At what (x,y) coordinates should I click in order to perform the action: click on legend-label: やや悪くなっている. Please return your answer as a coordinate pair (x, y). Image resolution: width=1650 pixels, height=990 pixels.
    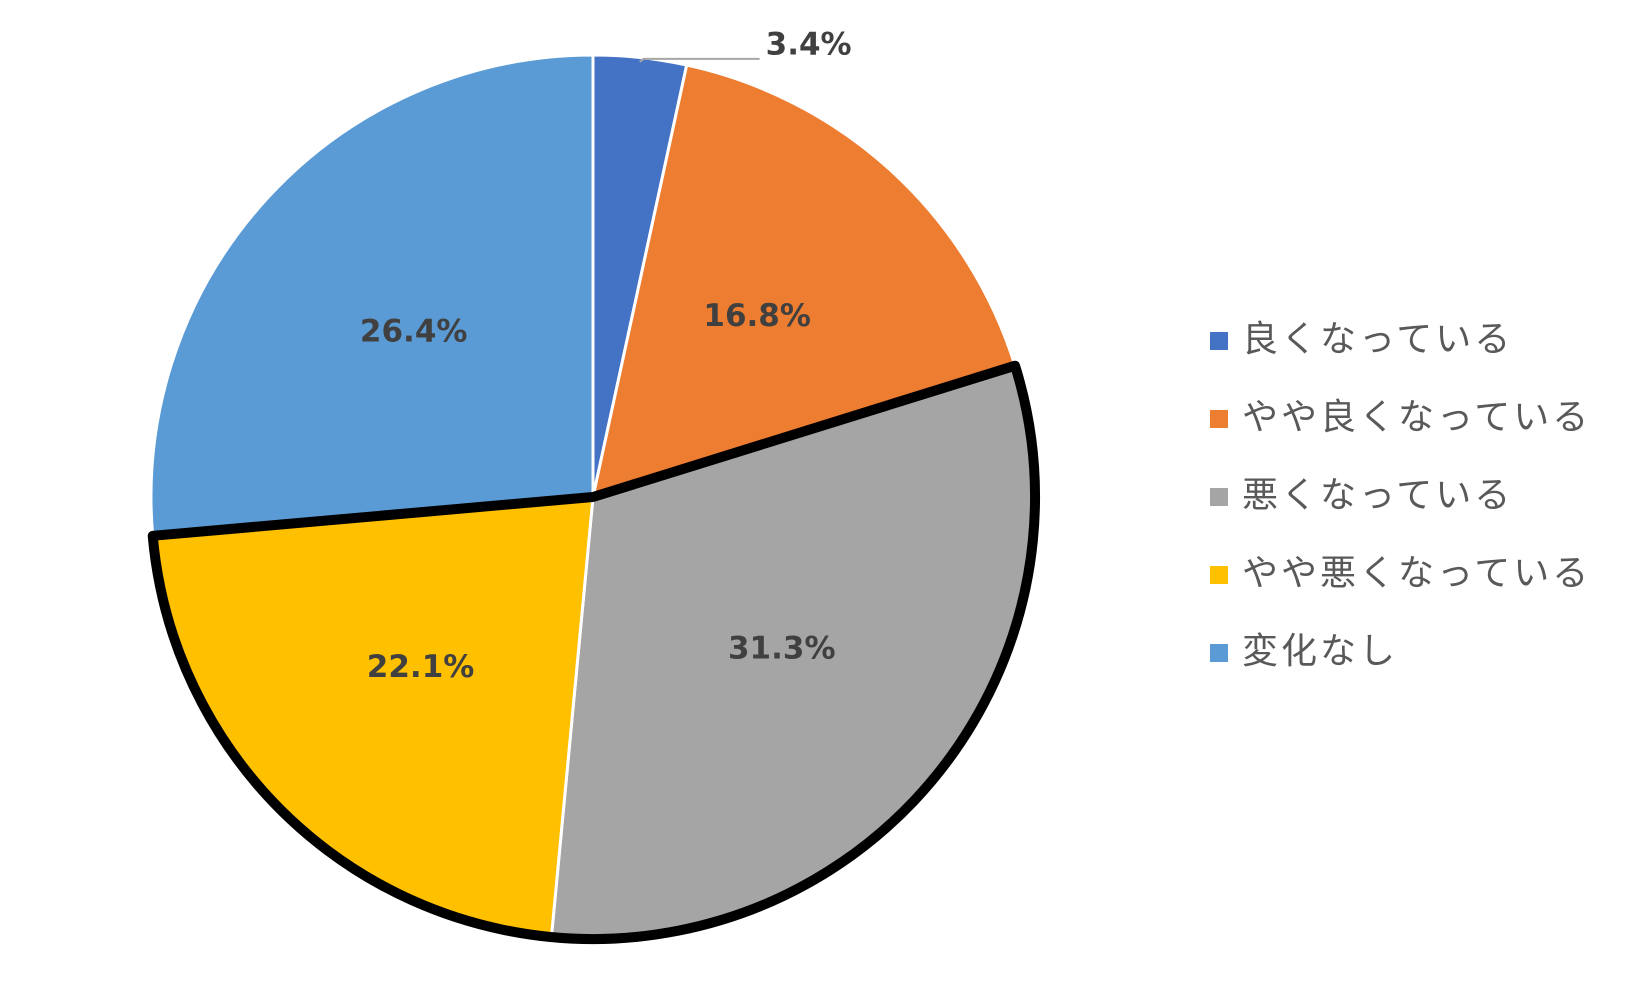
    Looking at the image, I should click on (1416, 573).